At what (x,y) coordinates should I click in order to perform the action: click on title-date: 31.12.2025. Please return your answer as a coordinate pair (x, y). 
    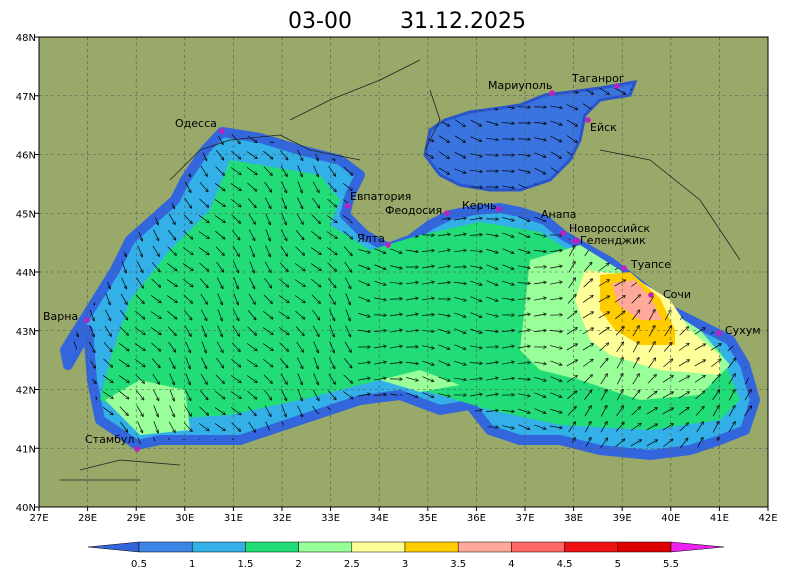
    Looking at the image, I should click on (463, 21).